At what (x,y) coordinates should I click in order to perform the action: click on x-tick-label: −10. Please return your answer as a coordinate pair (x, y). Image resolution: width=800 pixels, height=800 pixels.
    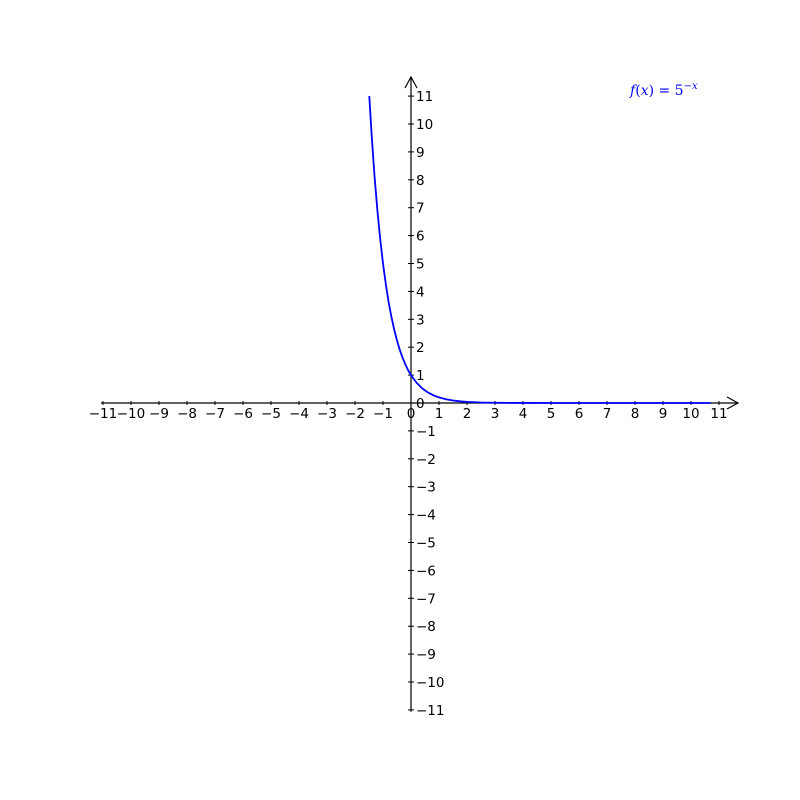
    Looking at the image, I should click on (131, 414).